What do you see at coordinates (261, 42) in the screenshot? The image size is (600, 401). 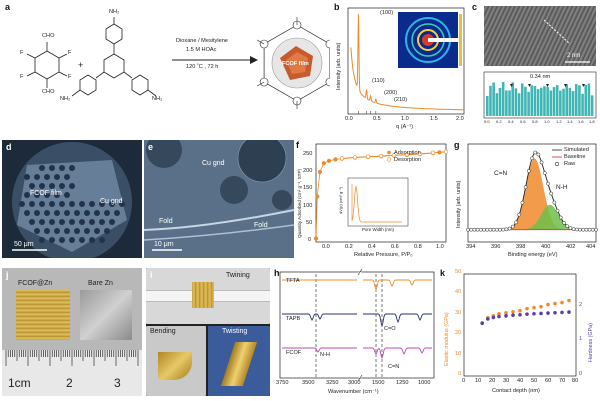 I see `cof-linker` at bounding box center [261, 42].